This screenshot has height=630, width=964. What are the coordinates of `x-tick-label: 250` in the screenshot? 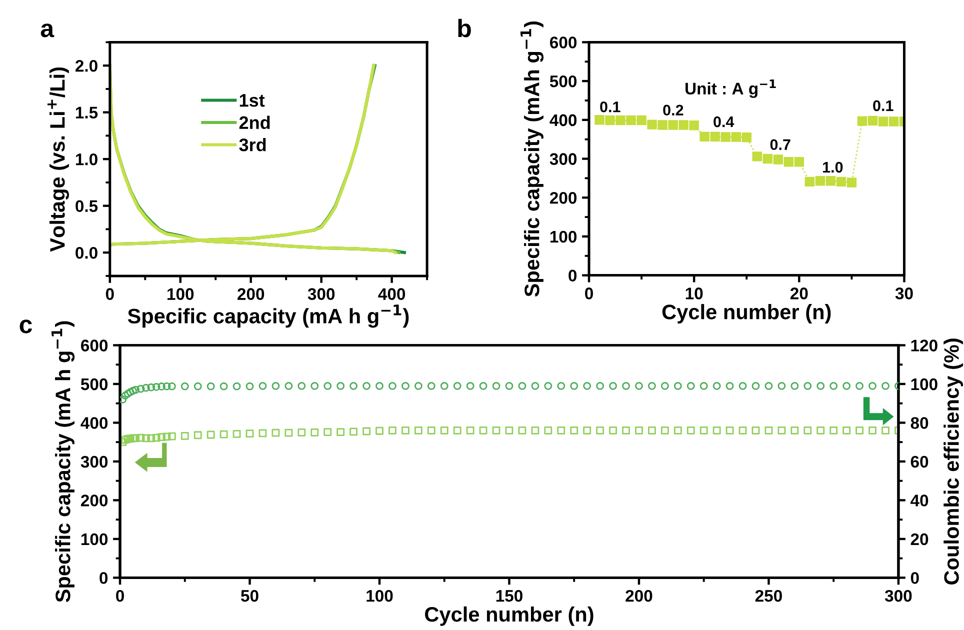 It's located at (768, 596).